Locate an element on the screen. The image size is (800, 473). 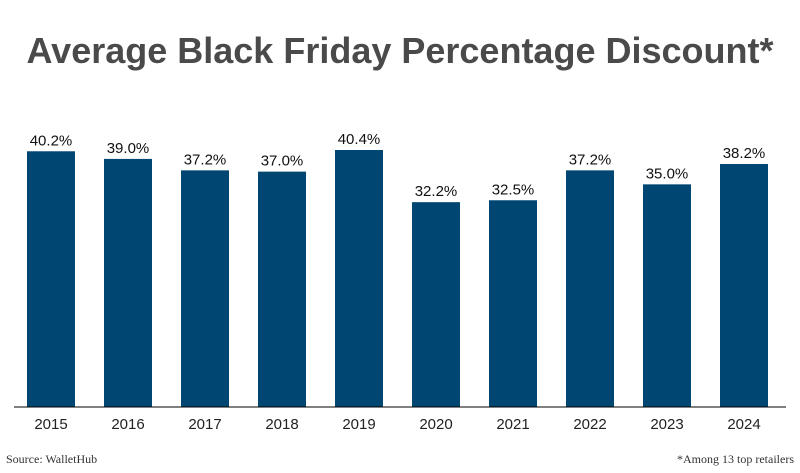
bar-2019 is located at coordinates (359, 278).